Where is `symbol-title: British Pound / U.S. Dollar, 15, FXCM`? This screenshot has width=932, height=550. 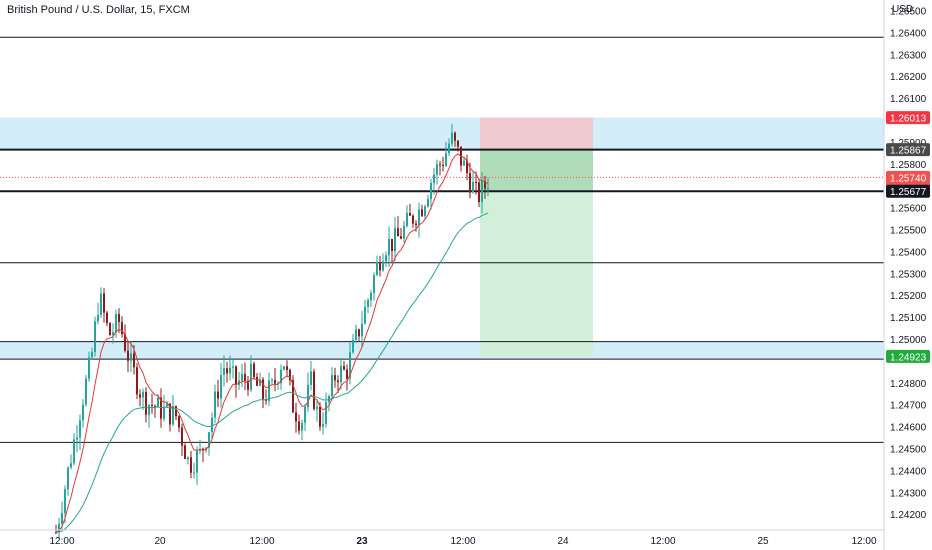 symbol-title: British Pound / U.S. Dollar, 15, FXCM is located at coordinates (98, 10).